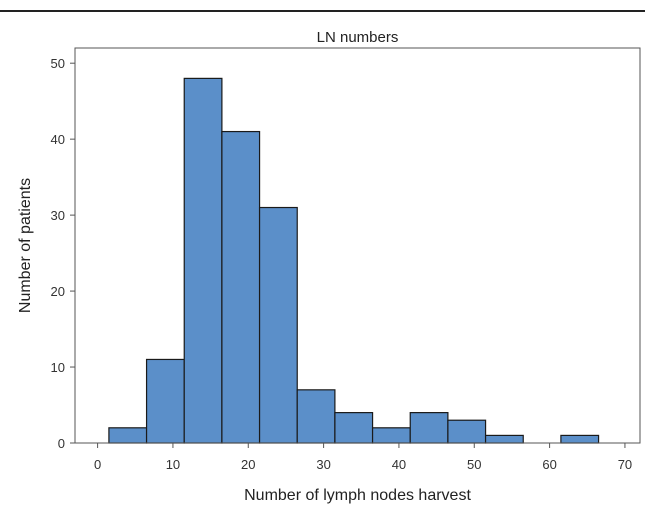 The image size is (645, 510). I want to click on y-tick-label: 10, so click(58, 367).